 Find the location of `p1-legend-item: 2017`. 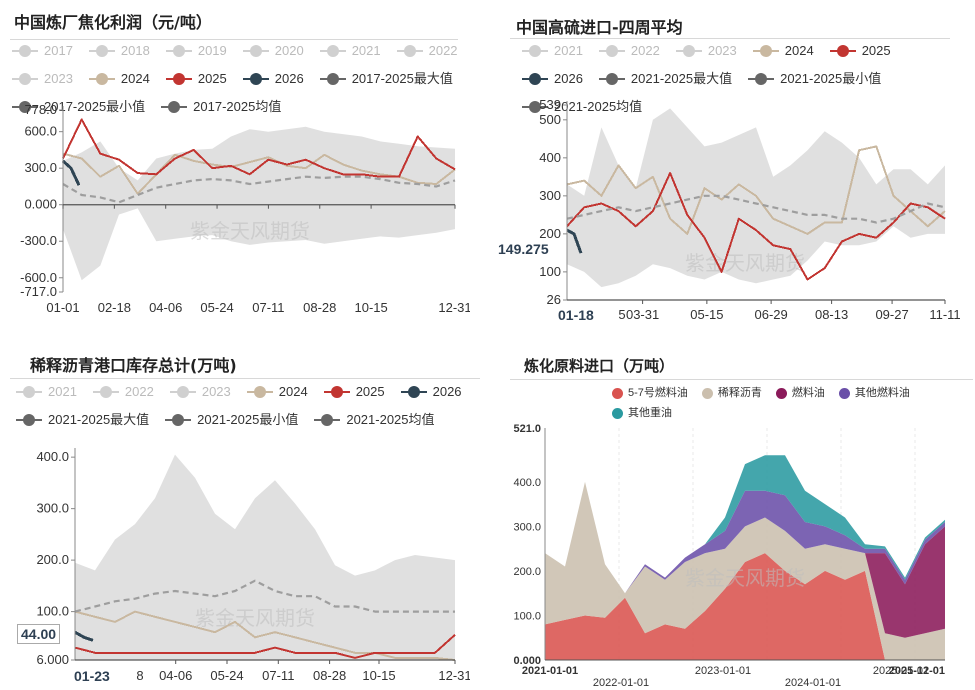

p1-legend-item: 2017 is located at coordinates (42, 51).